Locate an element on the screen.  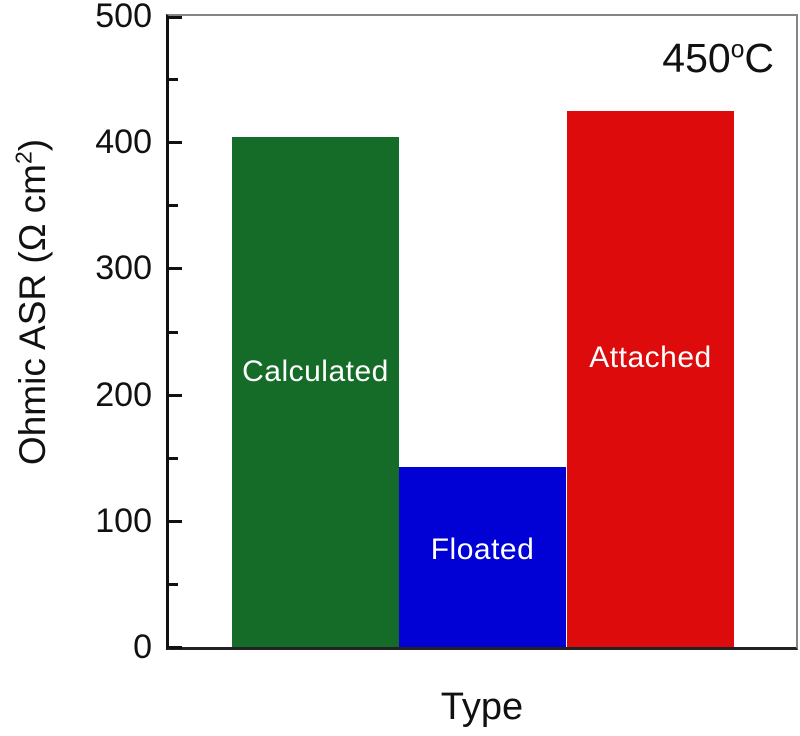
y-tick-label: 400 is located at coordinates (123, 142).